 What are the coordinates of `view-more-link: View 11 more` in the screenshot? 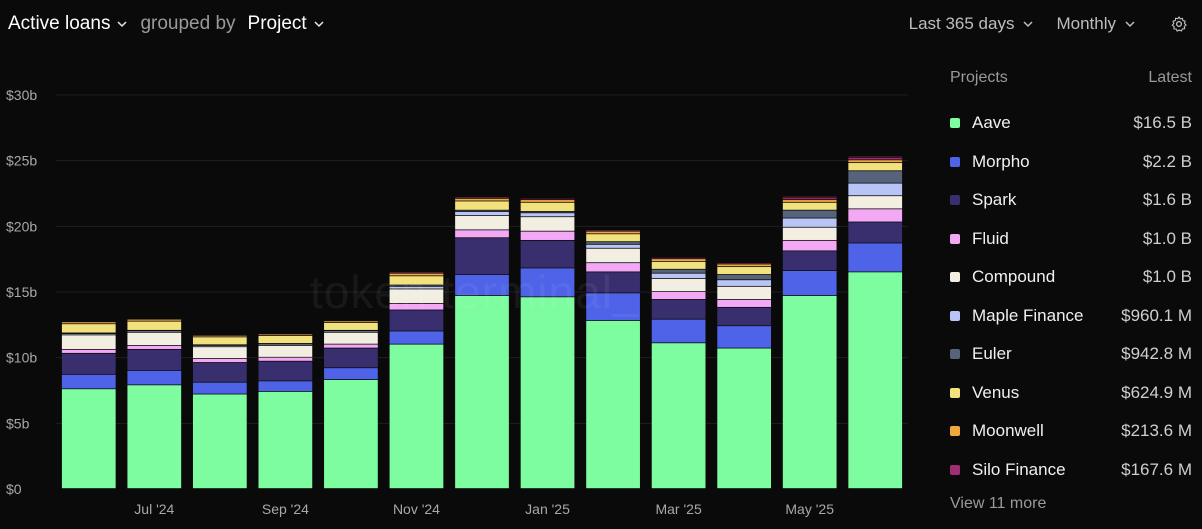 It's located at (998, 503).